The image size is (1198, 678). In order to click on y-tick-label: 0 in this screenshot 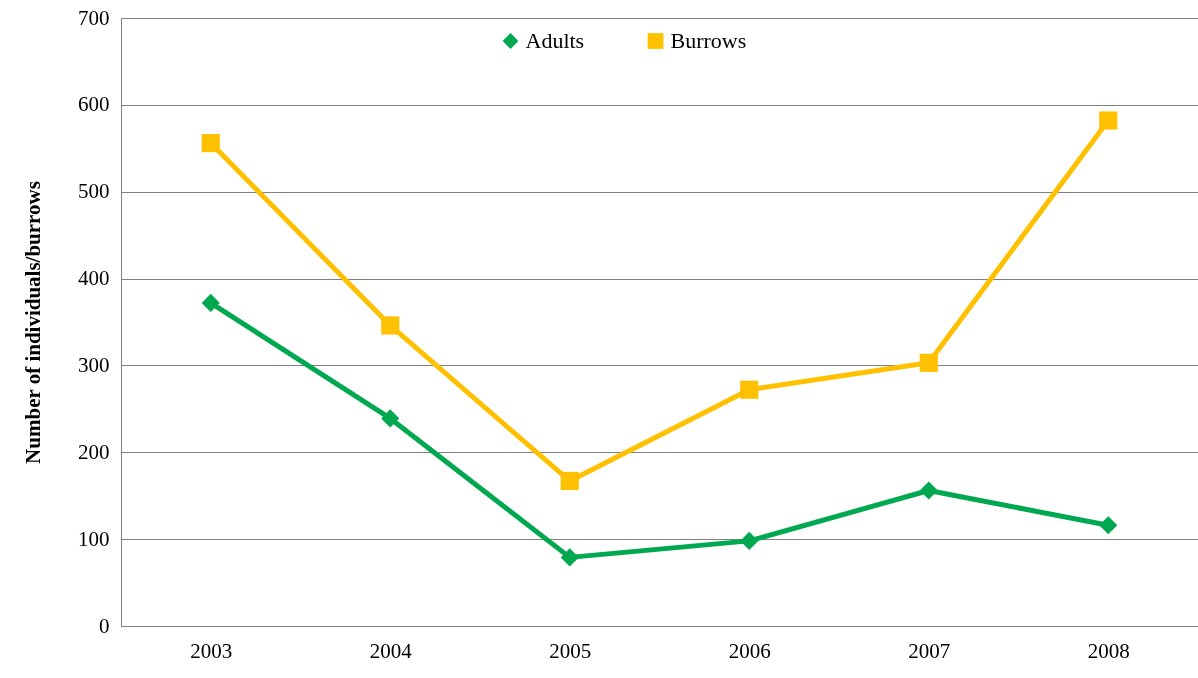, I will do `click(104, 625)`.